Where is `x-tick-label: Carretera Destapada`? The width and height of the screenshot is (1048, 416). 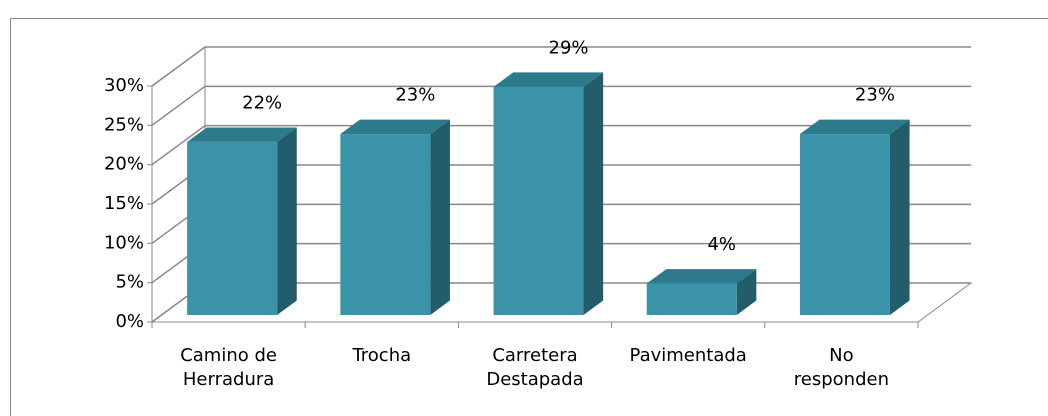
x-tick-label: Carretera Destapada is located at coordinates (535, 367).